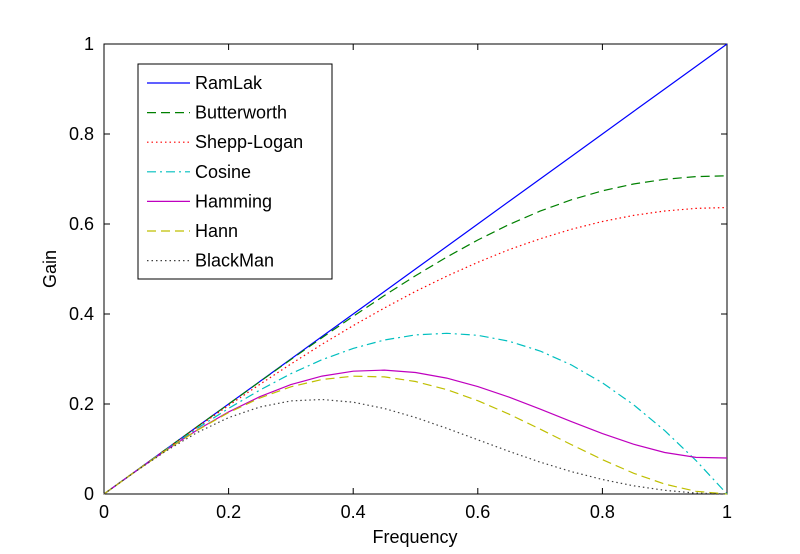 The image size is (800, 554). Describe the element at coordinates (249, 142) in the screenshot. I see `legend-label: Shepp-Logan` at that location.